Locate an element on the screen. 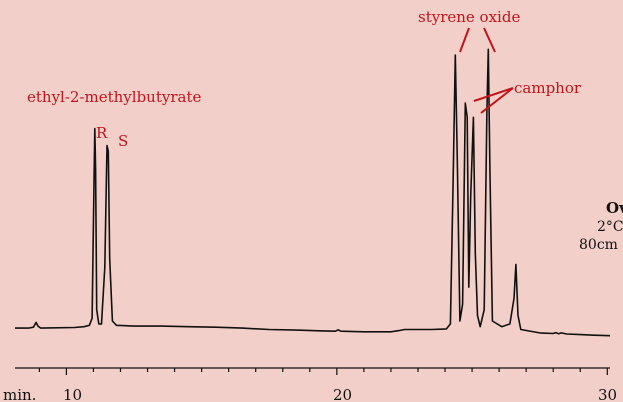 This screenshot has height=402, width=623. ramp-rate-label: 2°C is located at coordinates (610, 227).